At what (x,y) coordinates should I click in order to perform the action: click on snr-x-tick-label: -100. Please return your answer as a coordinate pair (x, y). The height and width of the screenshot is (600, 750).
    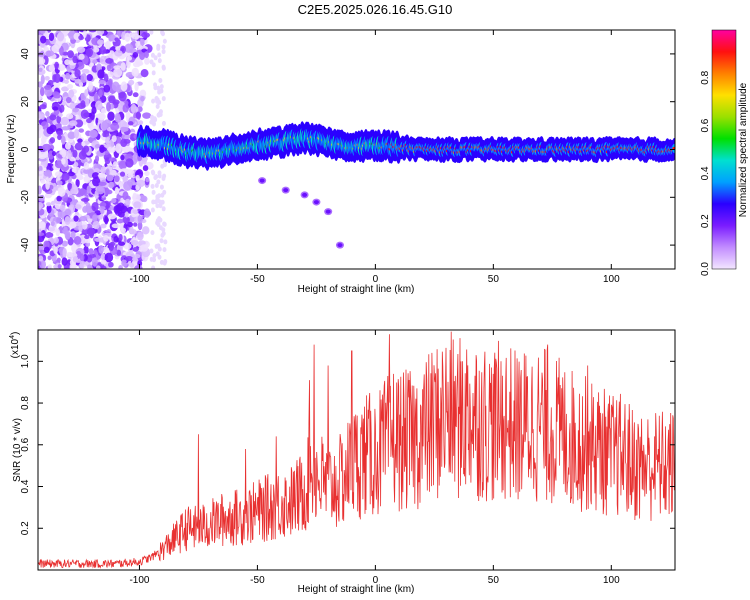
    Looking at the image, I should click on (139, 580).